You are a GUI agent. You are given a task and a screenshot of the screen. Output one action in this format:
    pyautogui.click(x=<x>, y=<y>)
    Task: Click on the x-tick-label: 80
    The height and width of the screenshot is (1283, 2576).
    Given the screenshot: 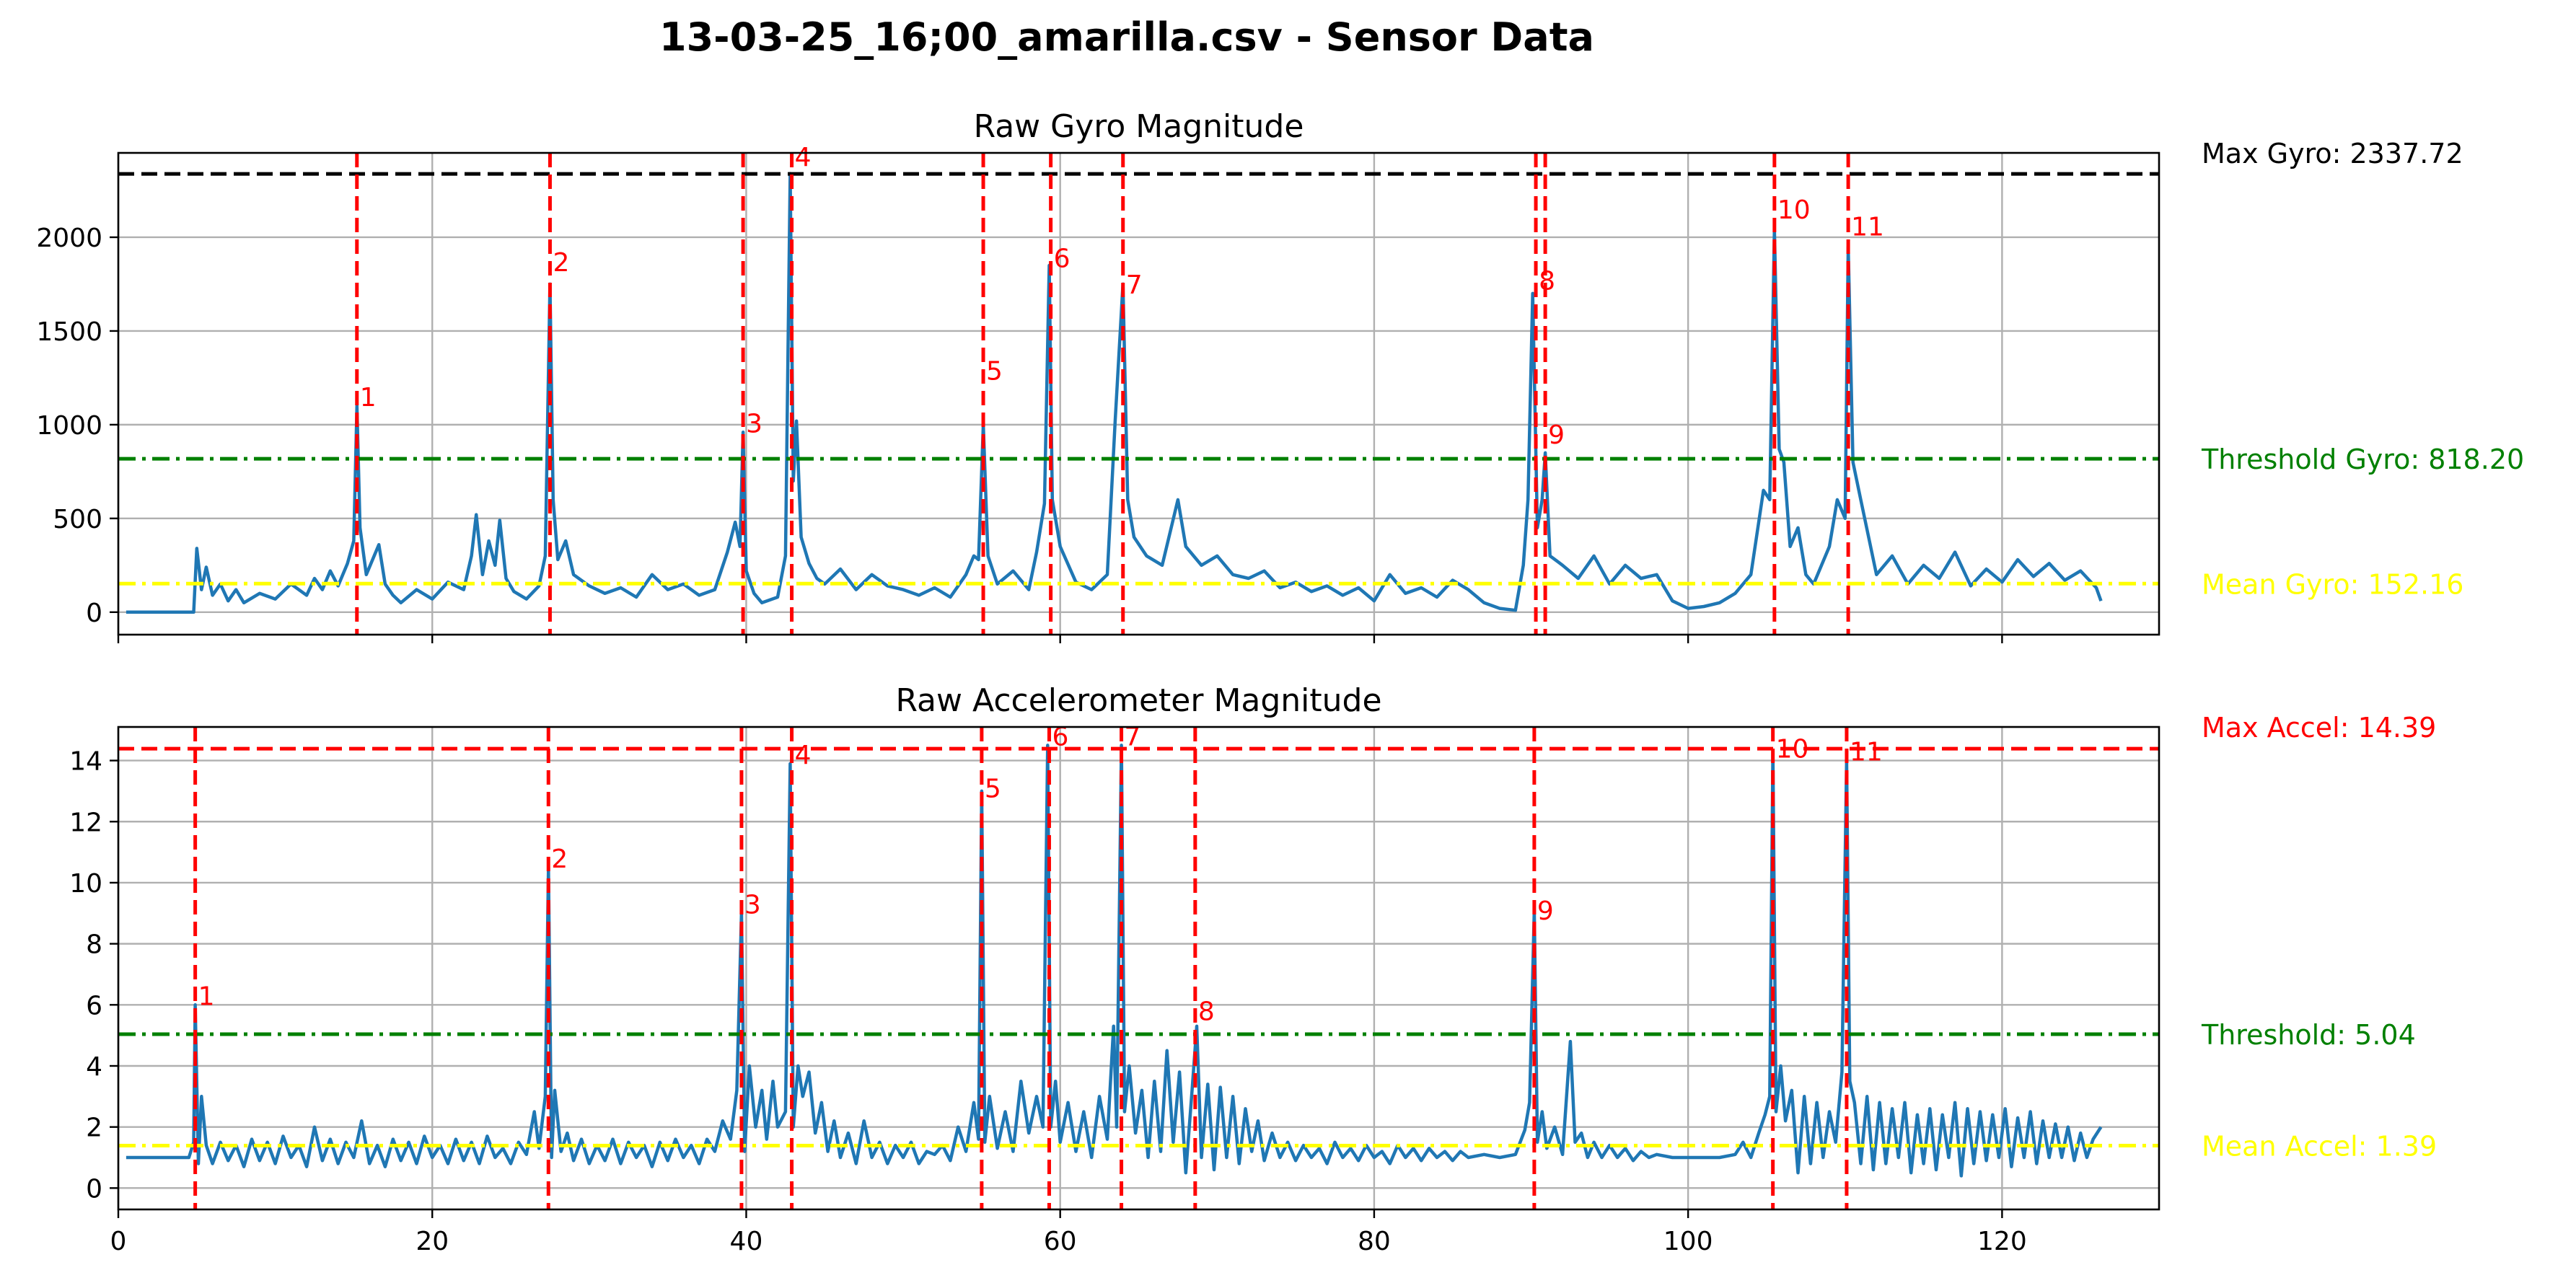 What is the action you would take?
    pyautogui.click(x=1374, y=1241)
    